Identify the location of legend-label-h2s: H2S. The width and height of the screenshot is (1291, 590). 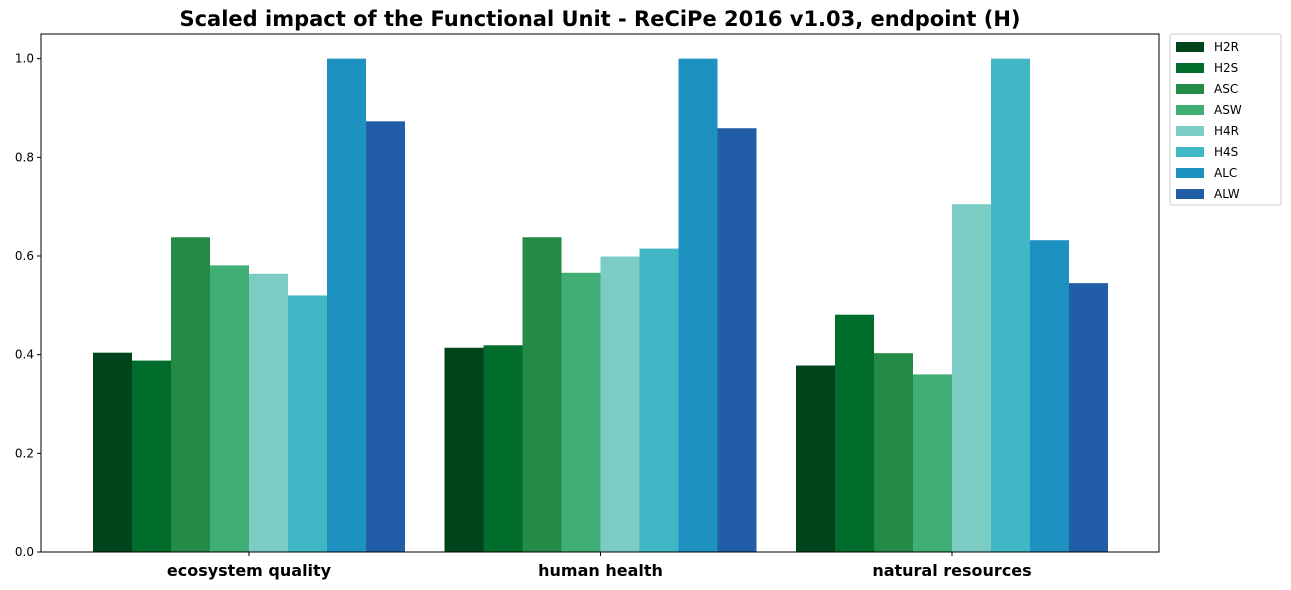
(1226, 68).